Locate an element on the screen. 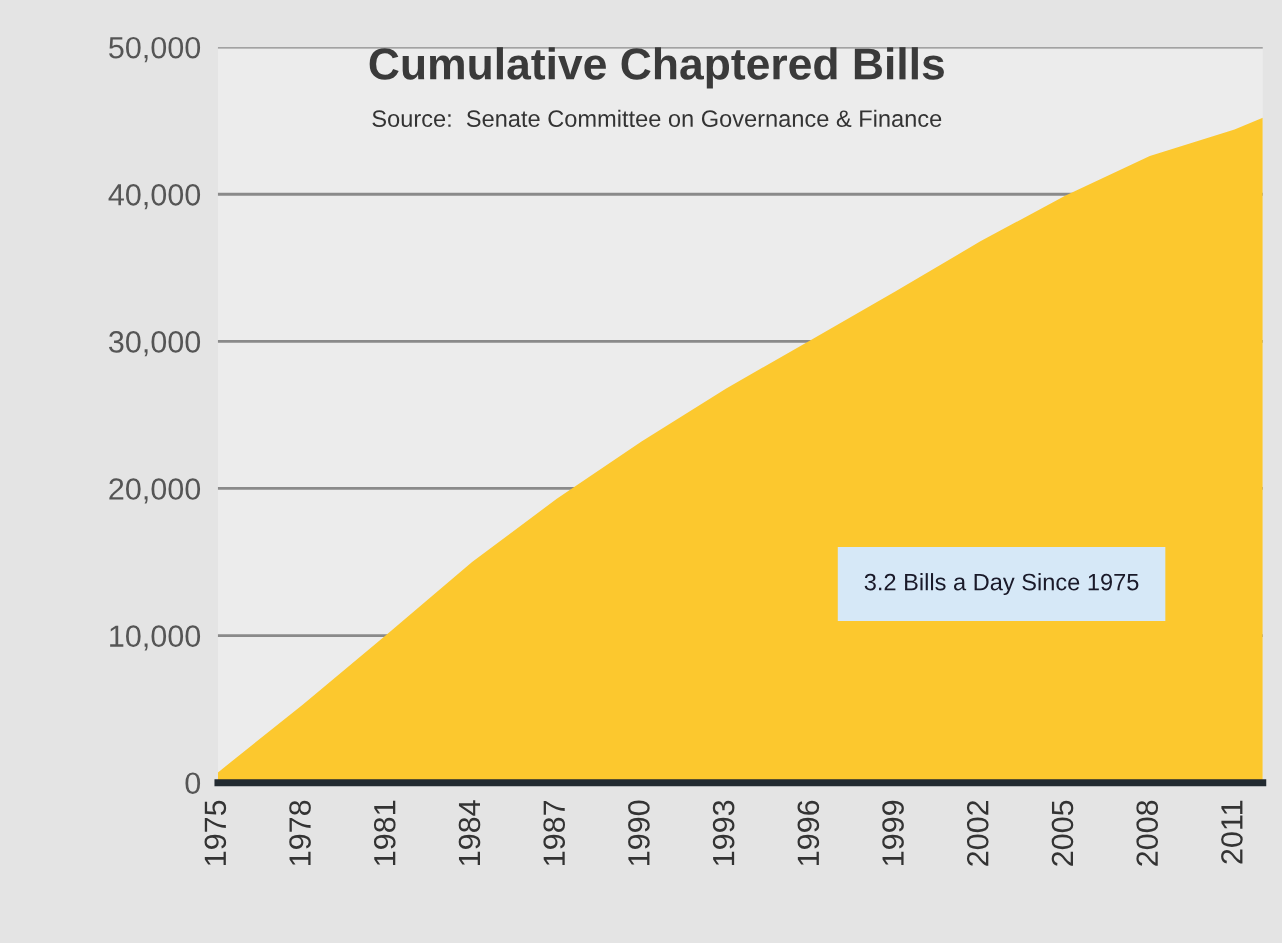 The height and width of the screenshot is (943, 1282). text: Source: Senate Committee on Governance & Finance is located at coordinates (657, 118).